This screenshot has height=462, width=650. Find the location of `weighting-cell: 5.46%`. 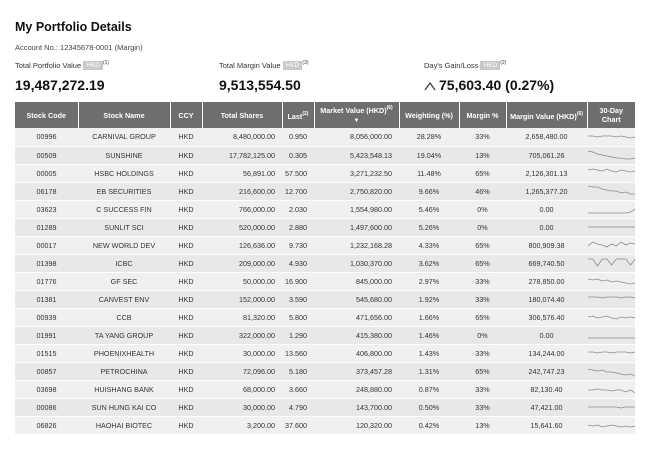

weighting-cell: 5.46% is located at coordinates (429, 209).